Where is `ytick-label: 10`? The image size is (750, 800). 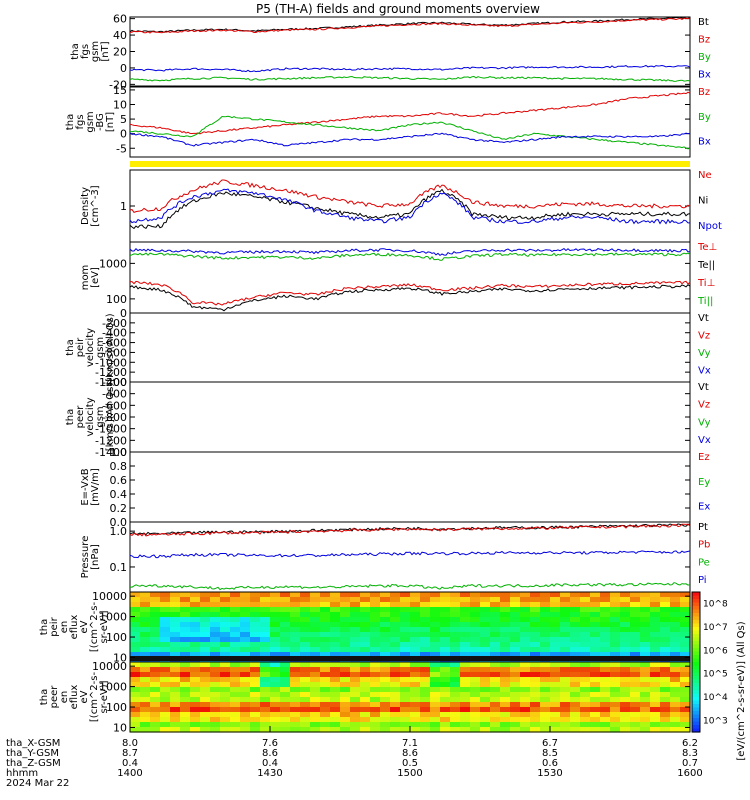
ytick-label: 10 is located at coordinates (120, 727).